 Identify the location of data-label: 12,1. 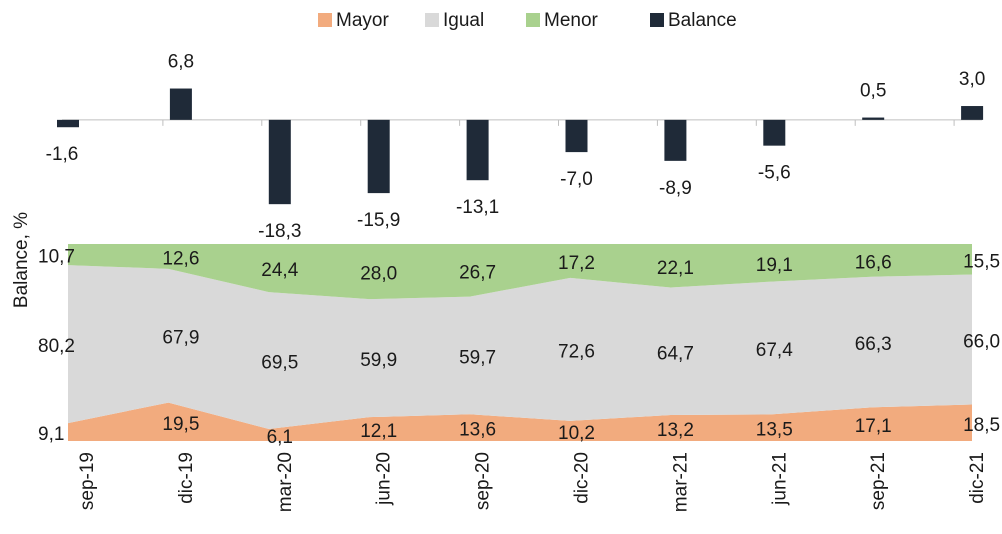
(378, 431).